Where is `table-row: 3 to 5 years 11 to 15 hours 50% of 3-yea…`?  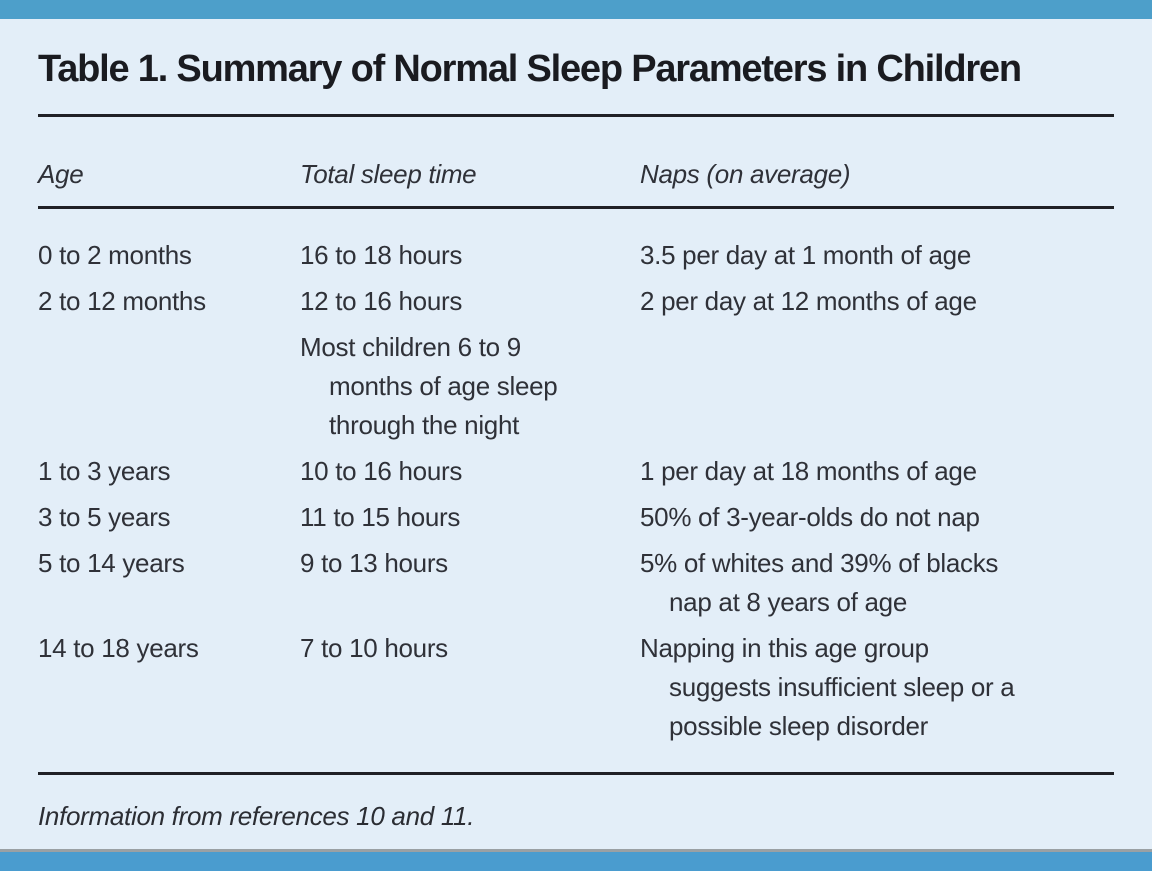 table-row: 3 to 5 years 11 to 15 hours 50% of 3-yea… is located at coordinates (576, 517).